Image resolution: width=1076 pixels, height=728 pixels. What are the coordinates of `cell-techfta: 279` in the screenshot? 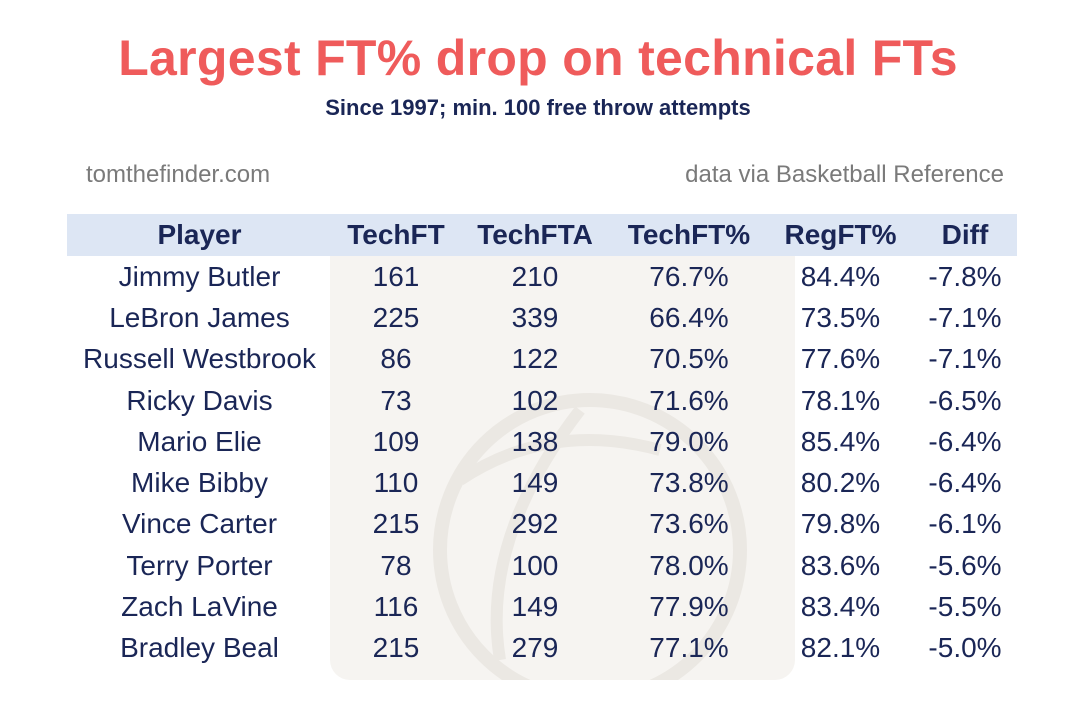 It's located at (535, 648).